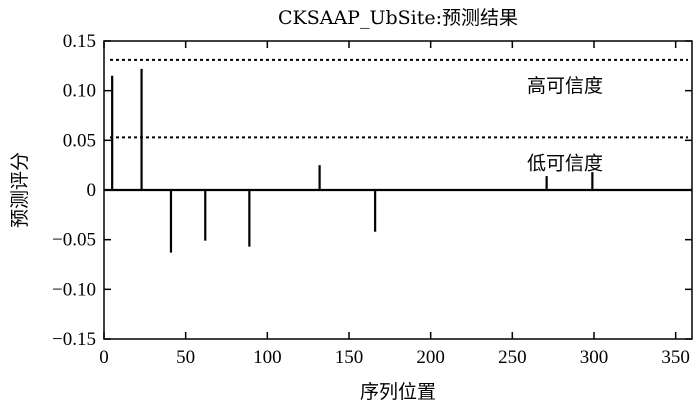  I want to click on y-tick-label: 0.05, so click(79, 140).